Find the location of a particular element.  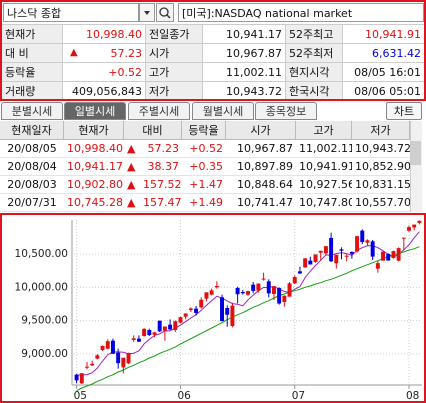

close: 10,941.17 is located at coordinates (94, 167).